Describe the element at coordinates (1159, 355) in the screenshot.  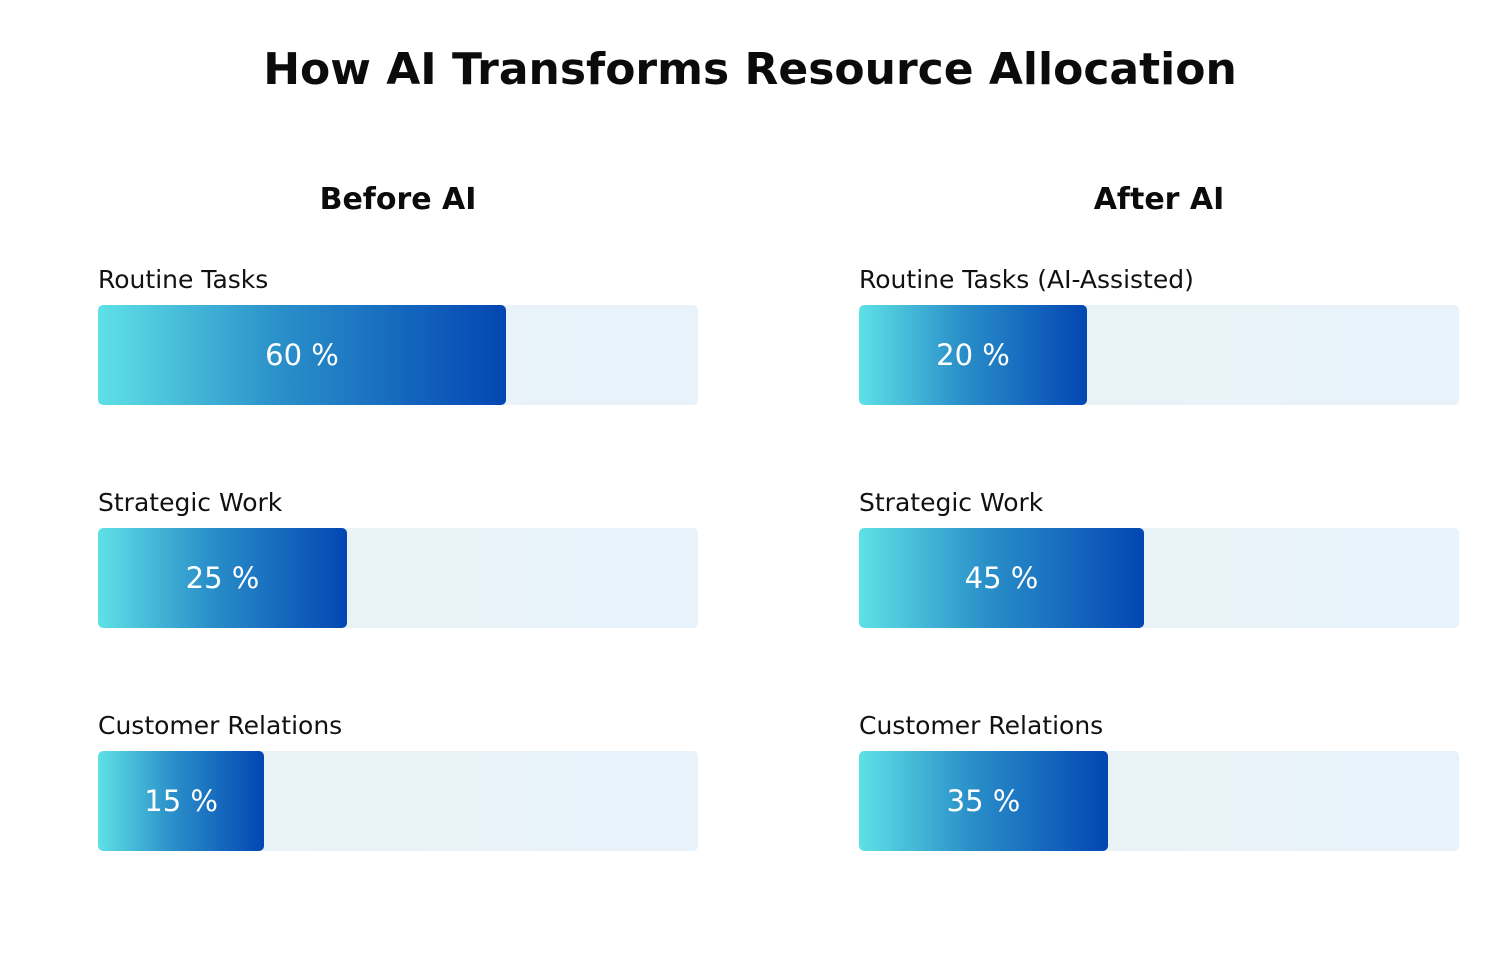
I see `bar-track: 20 %` at that location.